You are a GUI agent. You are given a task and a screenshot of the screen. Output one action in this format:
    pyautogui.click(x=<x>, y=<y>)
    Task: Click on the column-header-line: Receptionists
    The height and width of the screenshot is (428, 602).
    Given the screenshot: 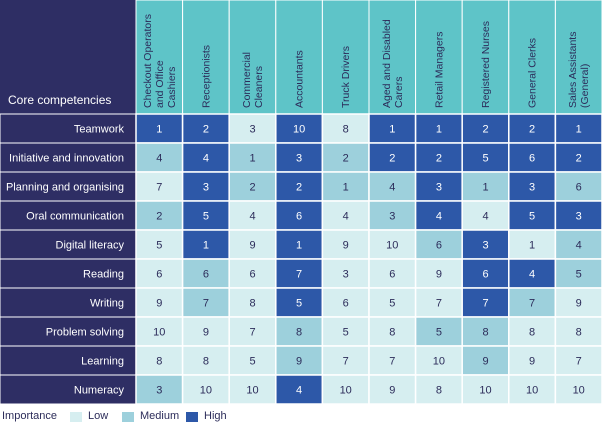 What is the action you would take?
    pyautogui.click(x=206, y=76)
    